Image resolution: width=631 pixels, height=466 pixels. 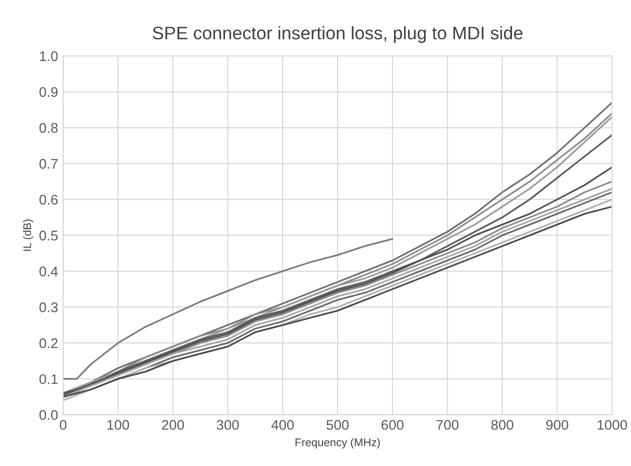 I want to click on y-tick-label: 1.0, so click(x=49, y=56).